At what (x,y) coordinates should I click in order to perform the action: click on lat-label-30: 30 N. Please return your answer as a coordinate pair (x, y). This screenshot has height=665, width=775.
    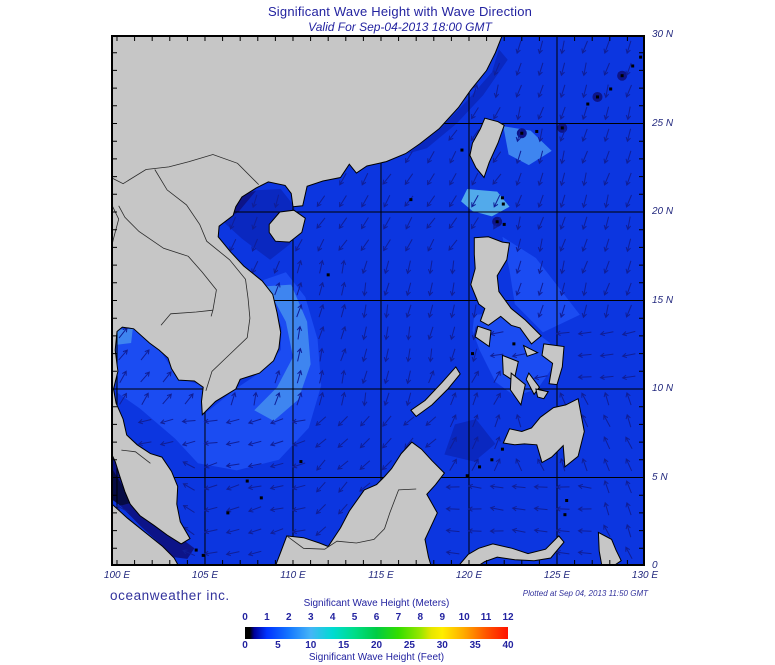
    Looking at the image, I should click on (663, 34).